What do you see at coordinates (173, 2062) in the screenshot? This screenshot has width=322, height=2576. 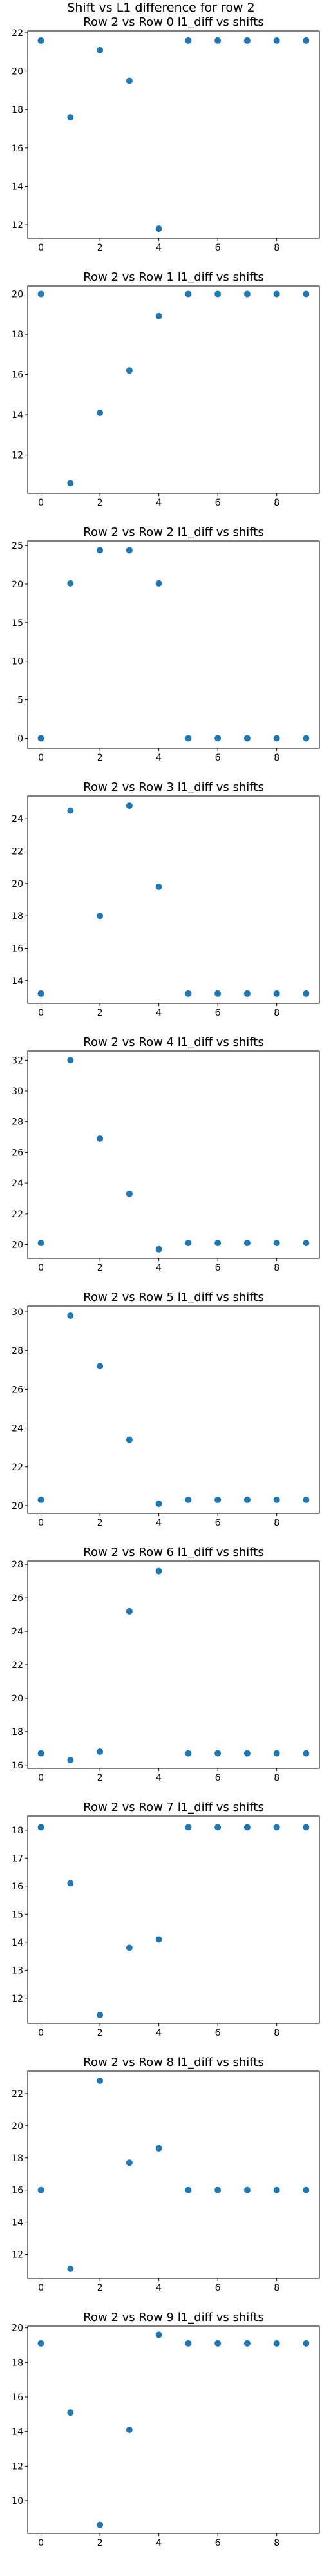 I see `subplot-title: Row 2 vs Row 8 l1_diff vs shifts` at bounding box center [173, 2062].